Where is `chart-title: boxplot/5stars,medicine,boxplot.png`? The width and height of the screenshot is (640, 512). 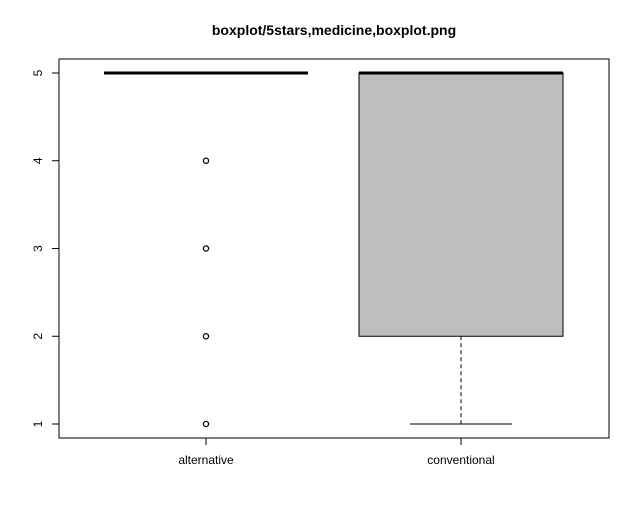 chart-title: boxplot/5stars,medicine,boxplot.png is located at coordinates (334, 30).